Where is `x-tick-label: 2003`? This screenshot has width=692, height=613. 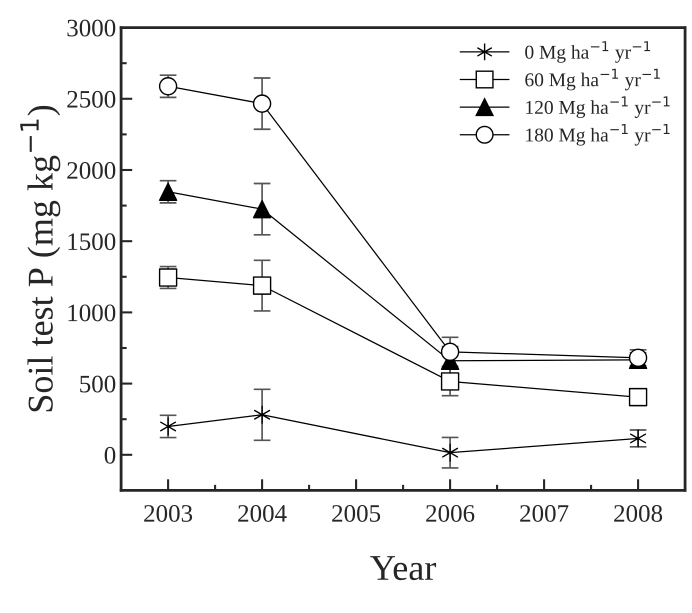 x-tick-label: 2003 is located at coordinates (168, 513).